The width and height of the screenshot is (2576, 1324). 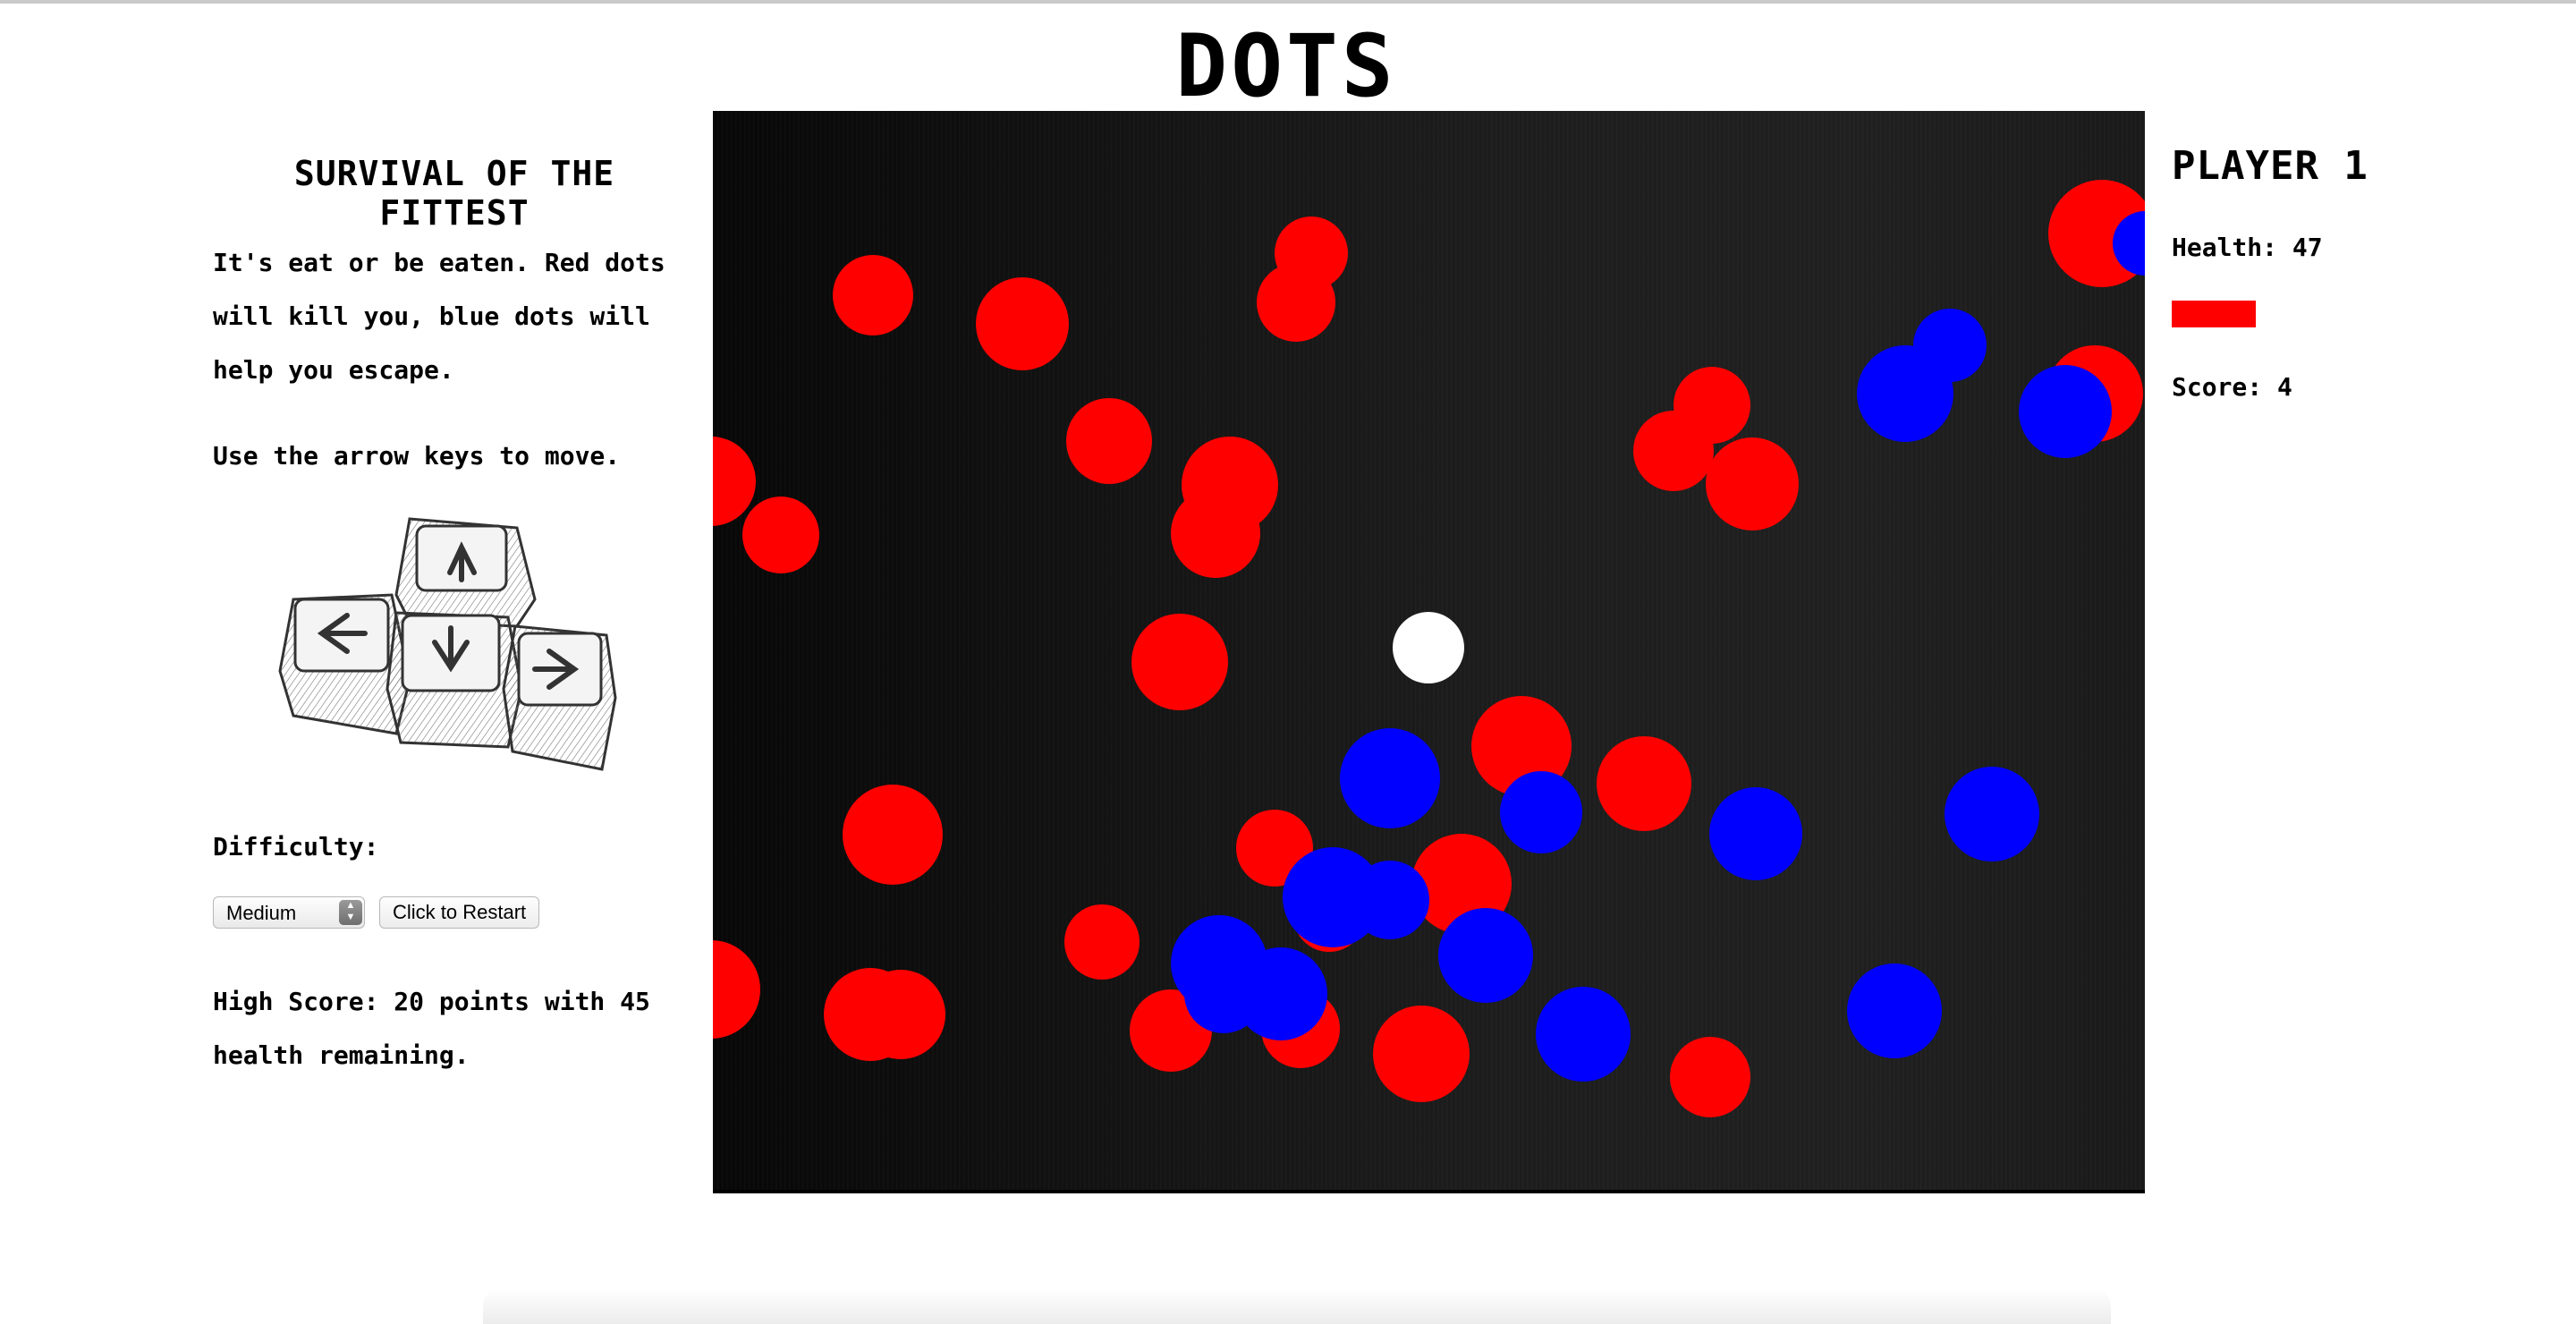 What do you see at coordinates (2214, 314) in the screenshot?
I see `health-bar-fill` at bounding box center [2214, 314].